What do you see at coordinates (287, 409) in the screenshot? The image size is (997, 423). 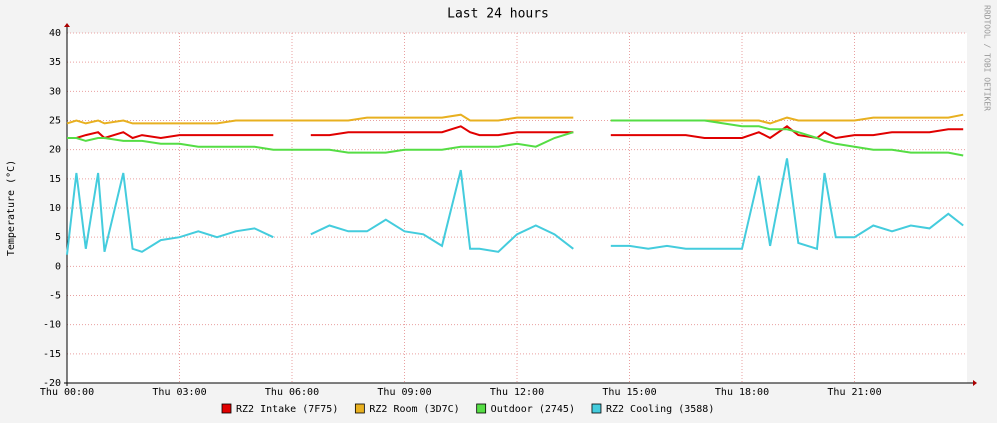 I see `legend-label: RZ2 Intake (7F75)` at bounding box center [287, 409].